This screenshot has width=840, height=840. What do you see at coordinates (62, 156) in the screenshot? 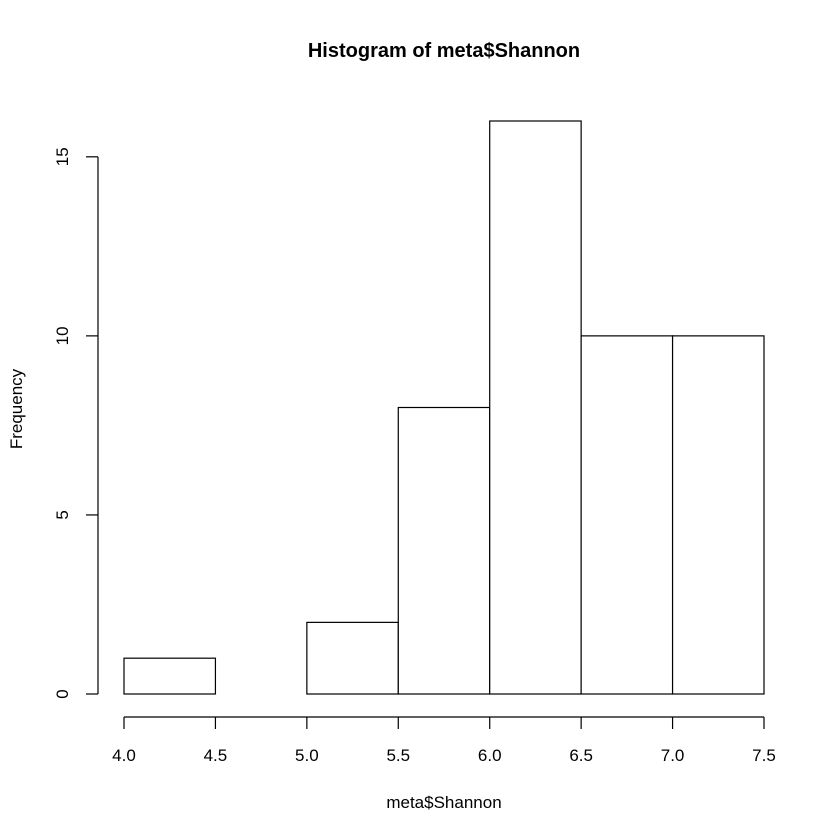
I see `y-tick-label: 15` at bounding box center [62, 156].